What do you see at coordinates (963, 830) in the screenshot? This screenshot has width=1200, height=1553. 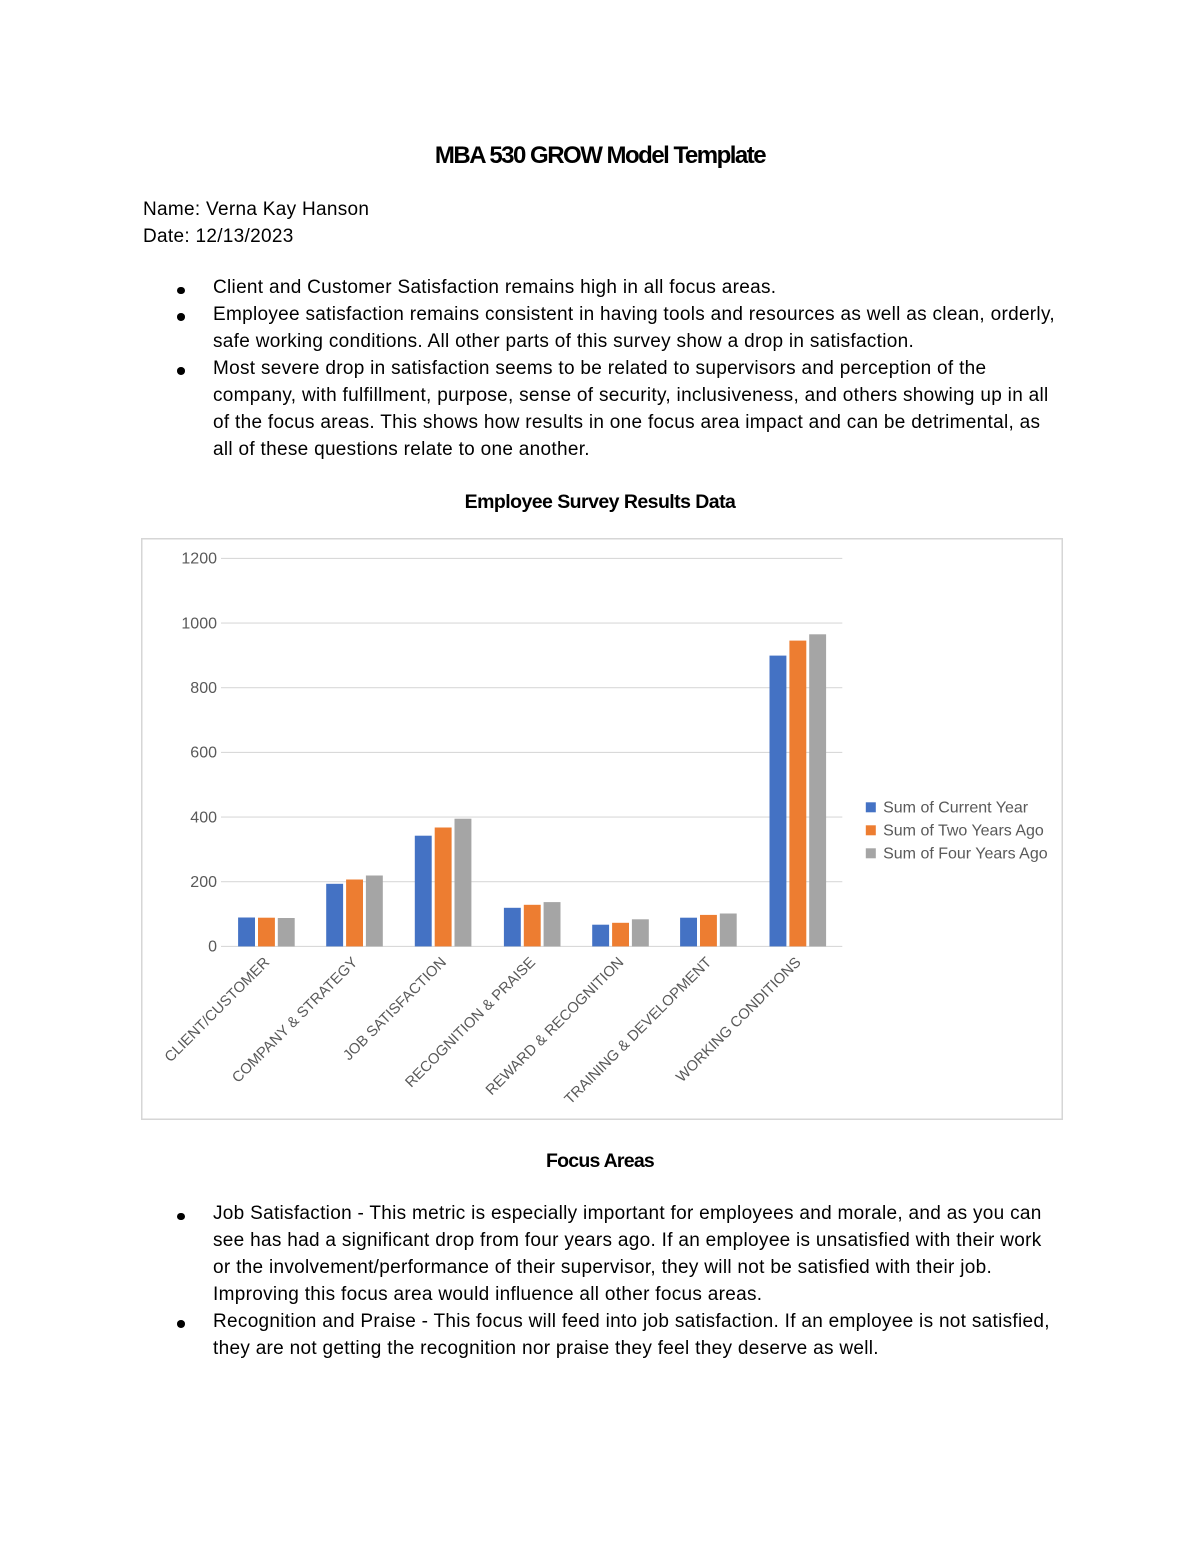 I see `svg-text: Sum of Two Years Ago` at bounding box center [963, 830].